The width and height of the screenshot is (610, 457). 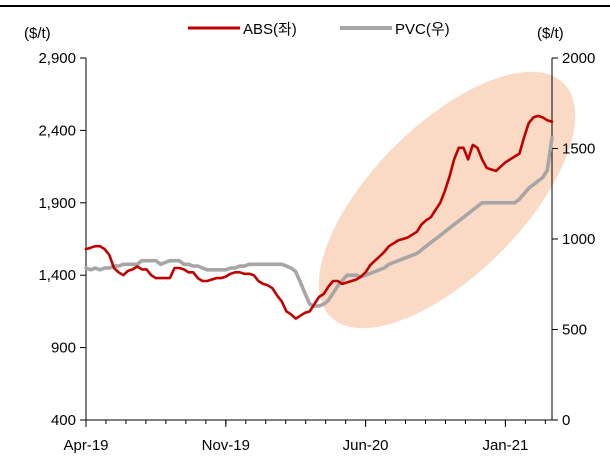 What do you see at coordinates (578, 239) in the screenshot?
I see `y-right-tick-label: 1000` at bounding box center [578, 239].